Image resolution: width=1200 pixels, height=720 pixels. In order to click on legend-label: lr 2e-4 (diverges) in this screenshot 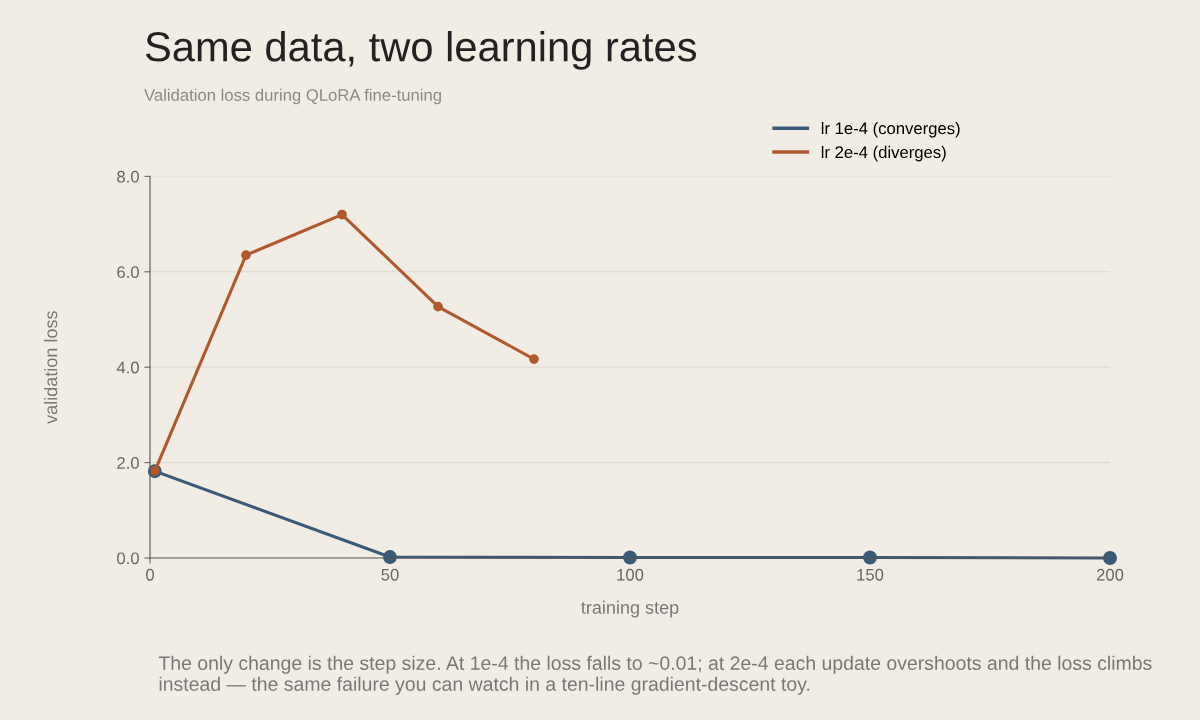, I will do `click(883, 153)`.